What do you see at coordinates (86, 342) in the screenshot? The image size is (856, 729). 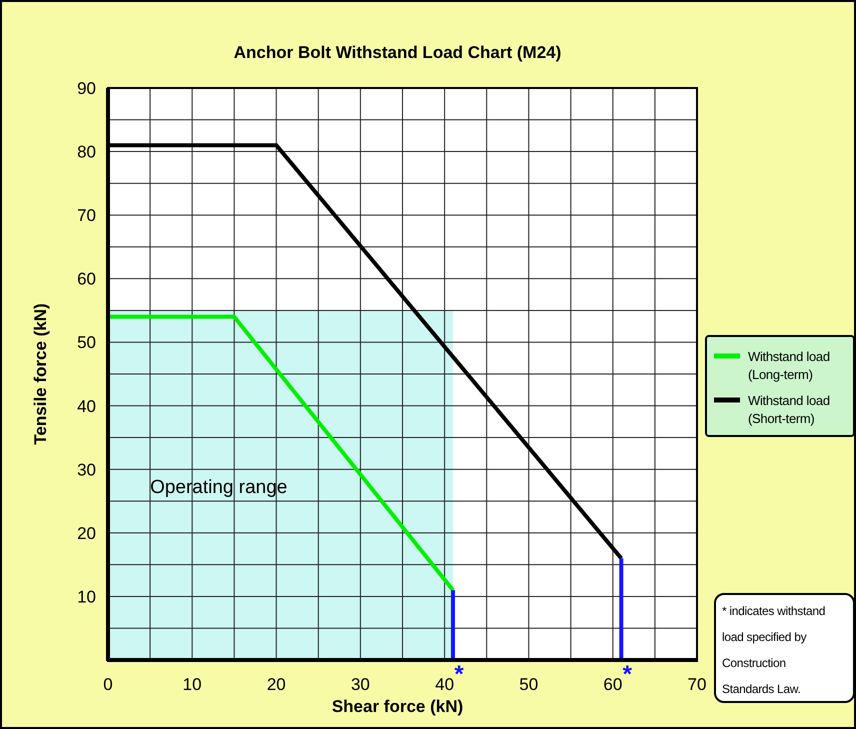 I see `y-tick-label: 50` at bounding box center [86, 342].